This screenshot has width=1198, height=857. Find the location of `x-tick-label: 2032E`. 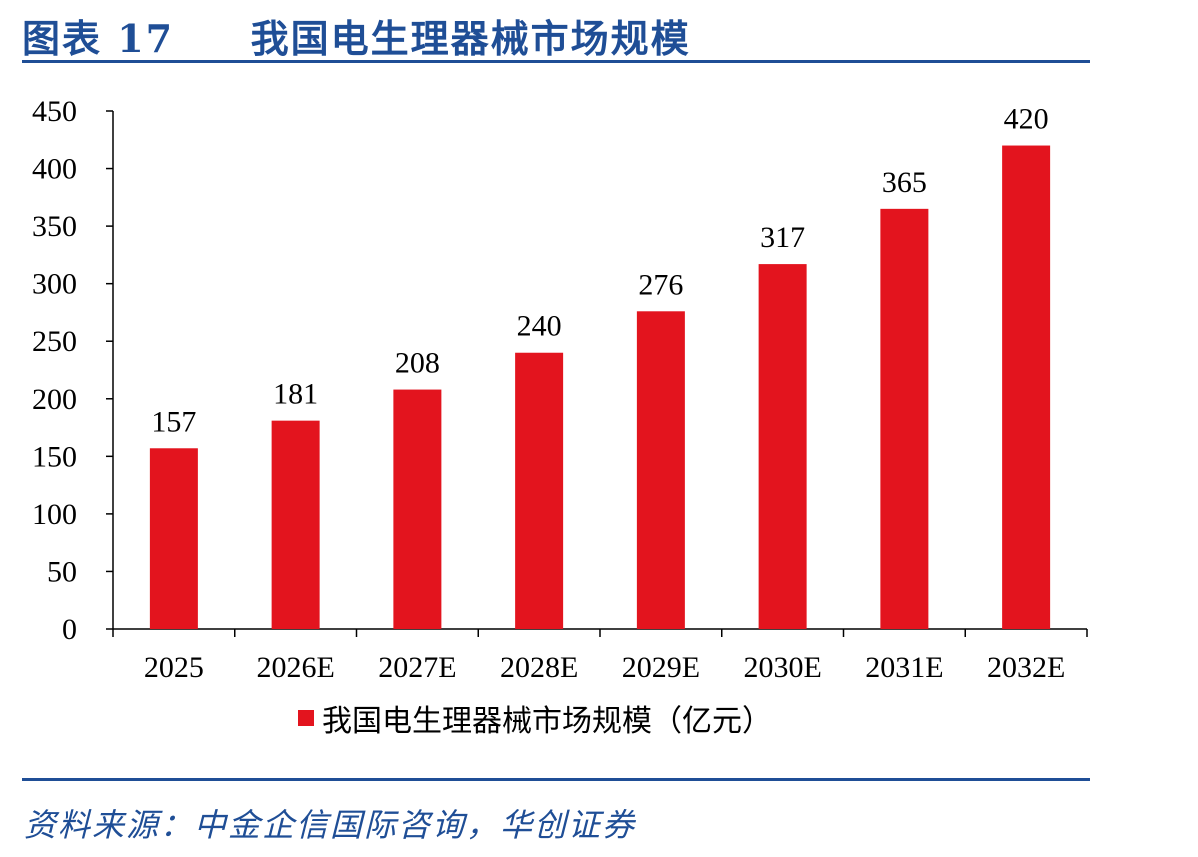

x-tick-label: 2032E is located at coordinates (1026, 667).